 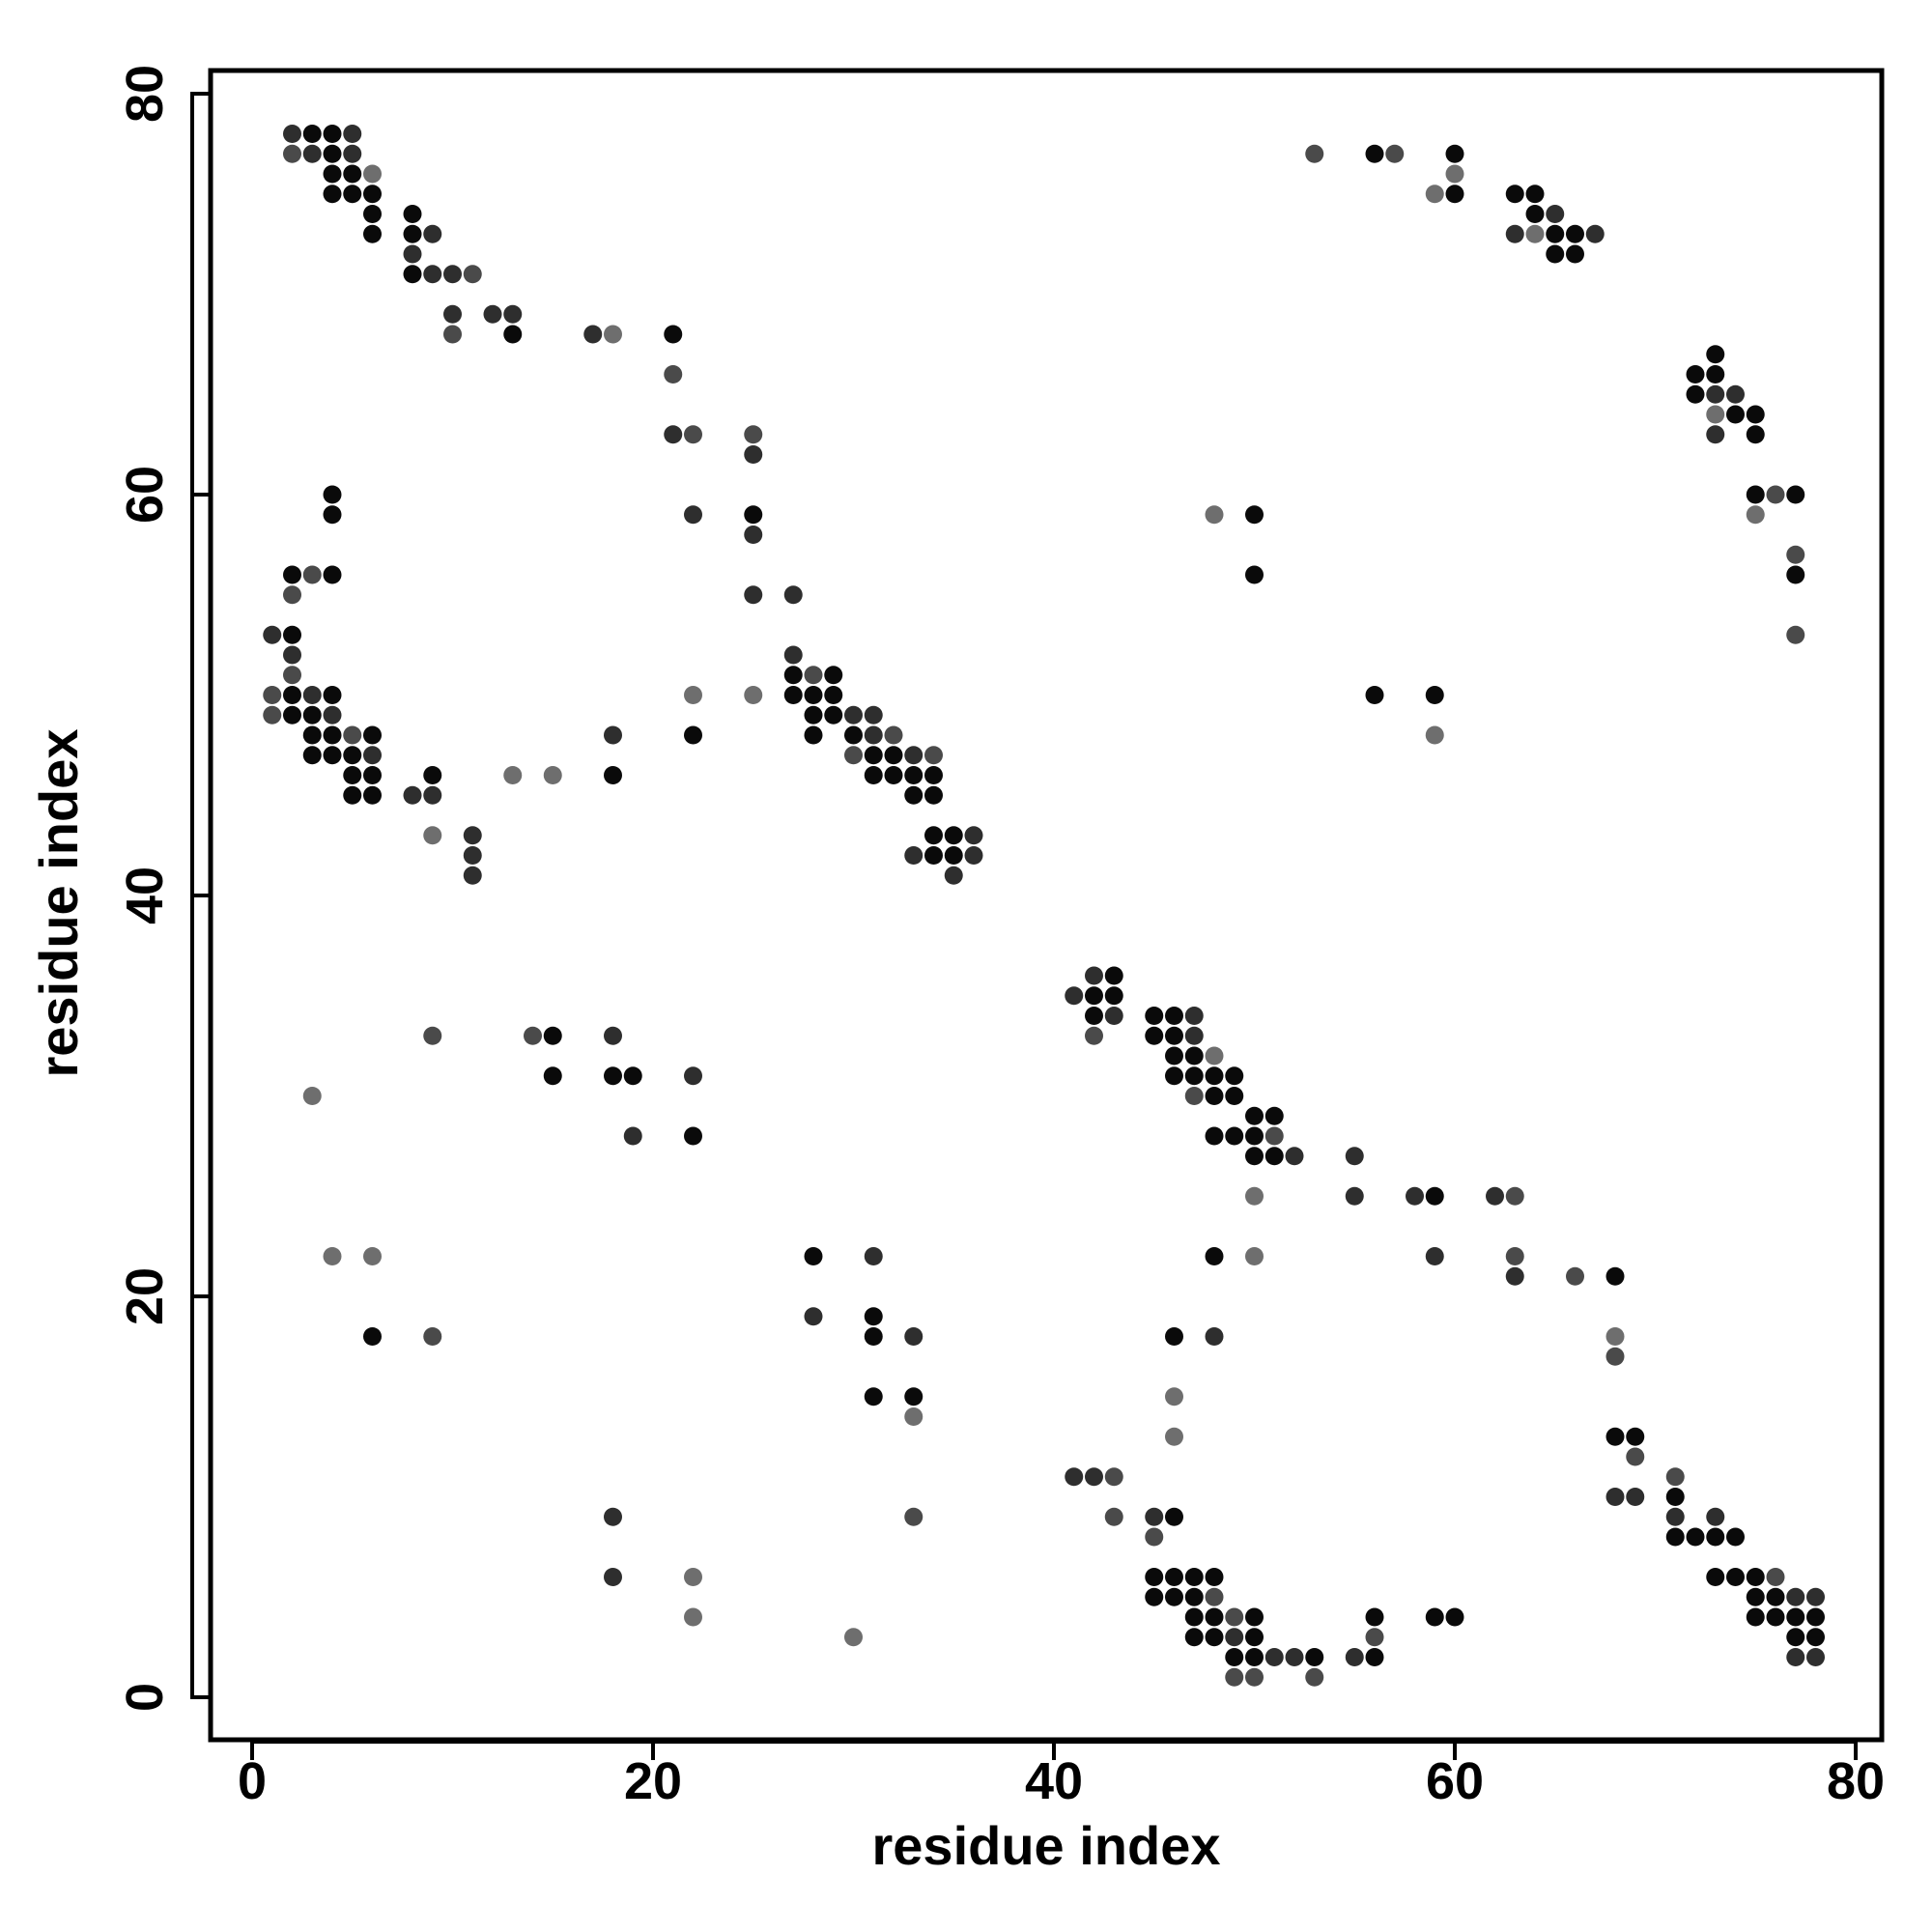 What do you see at coordinates (145, 94) in the screenshot?
I see `y-tick-label: 80` at bounding box center [145, 94].